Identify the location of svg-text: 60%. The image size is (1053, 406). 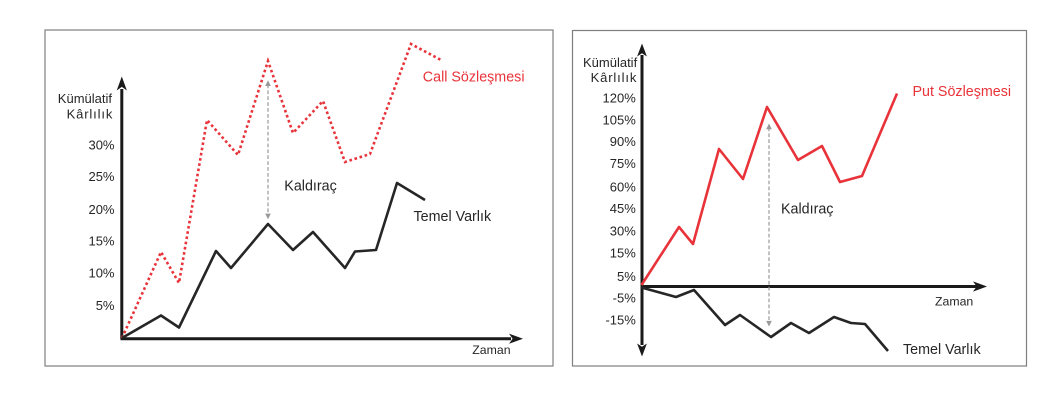
(623, 186).